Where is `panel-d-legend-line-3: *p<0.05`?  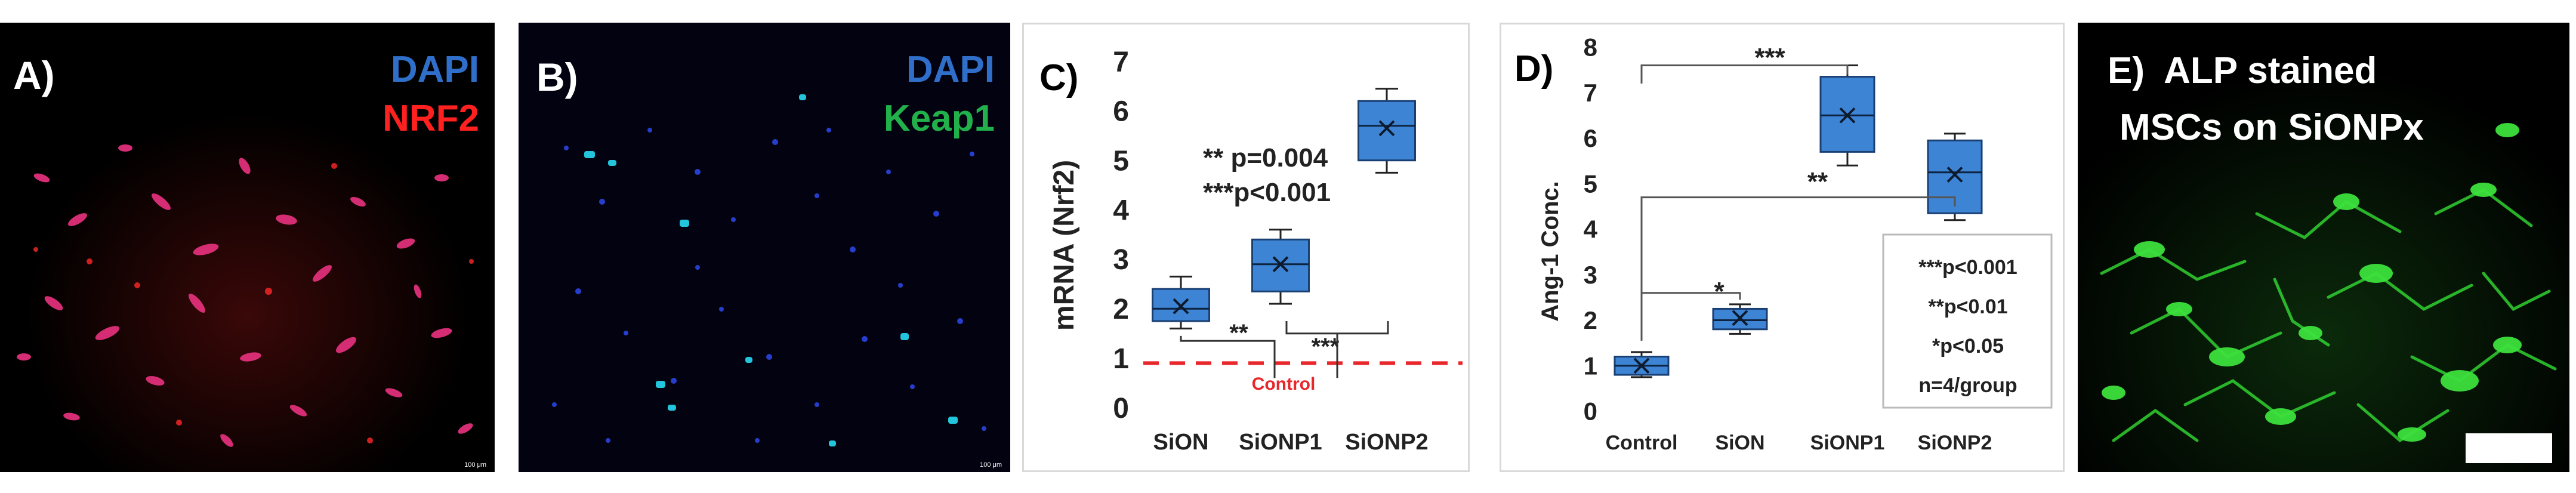
panel-d-legend-line-3: *p<0.05 is located at coordinates (1968, 346).